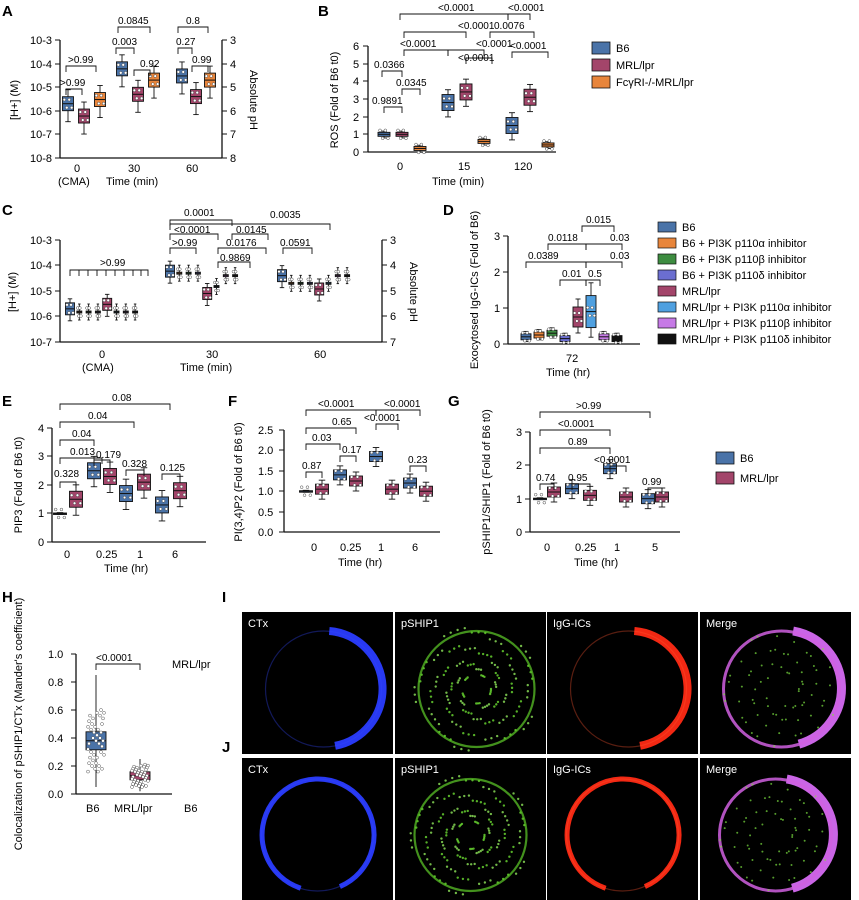  Describe the element at coordinates (642, 65) in the screenshot. I see `legend-ab: B6 MRL/lpr FcγRI-/-MRL/lpr` at that location.